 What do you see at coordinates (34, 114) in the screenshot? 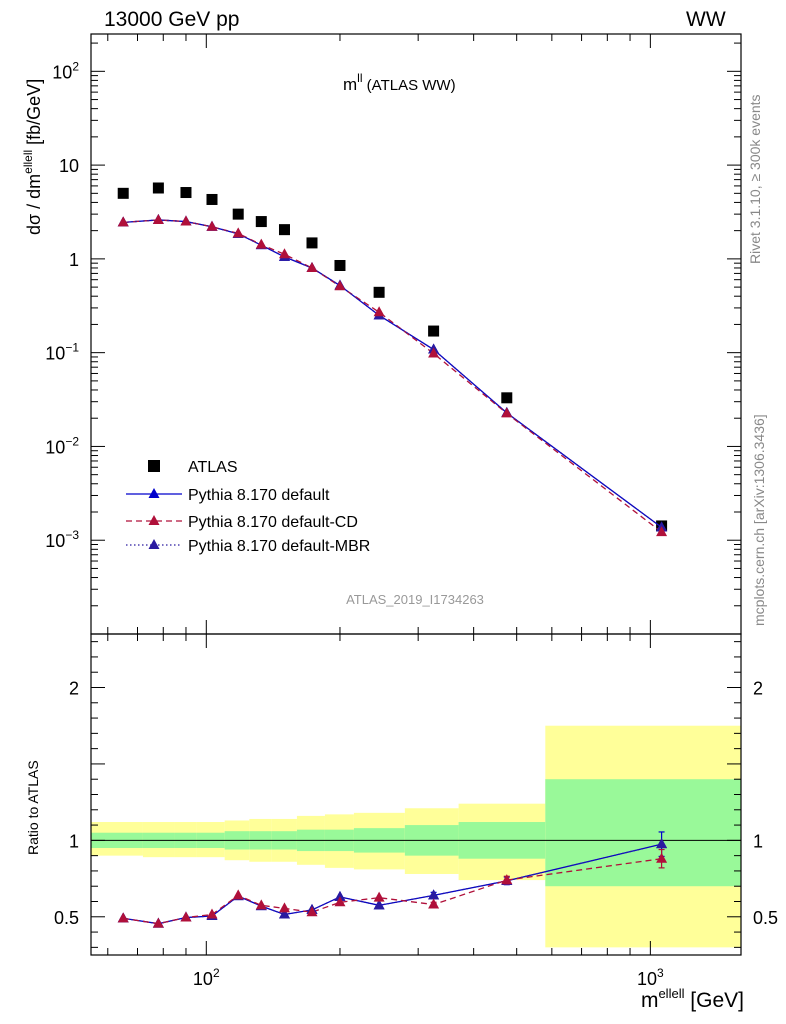
I see `main-ylabel-unit: [fb/GeV]` at bounding box center [34, 114].